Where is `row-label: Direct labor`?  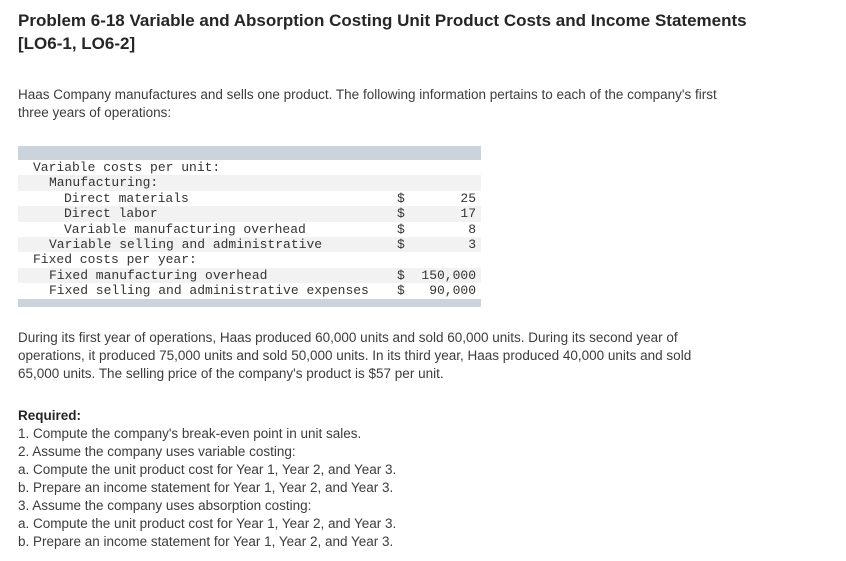
row-label: Direct labor is located at coordinates (111, 214).